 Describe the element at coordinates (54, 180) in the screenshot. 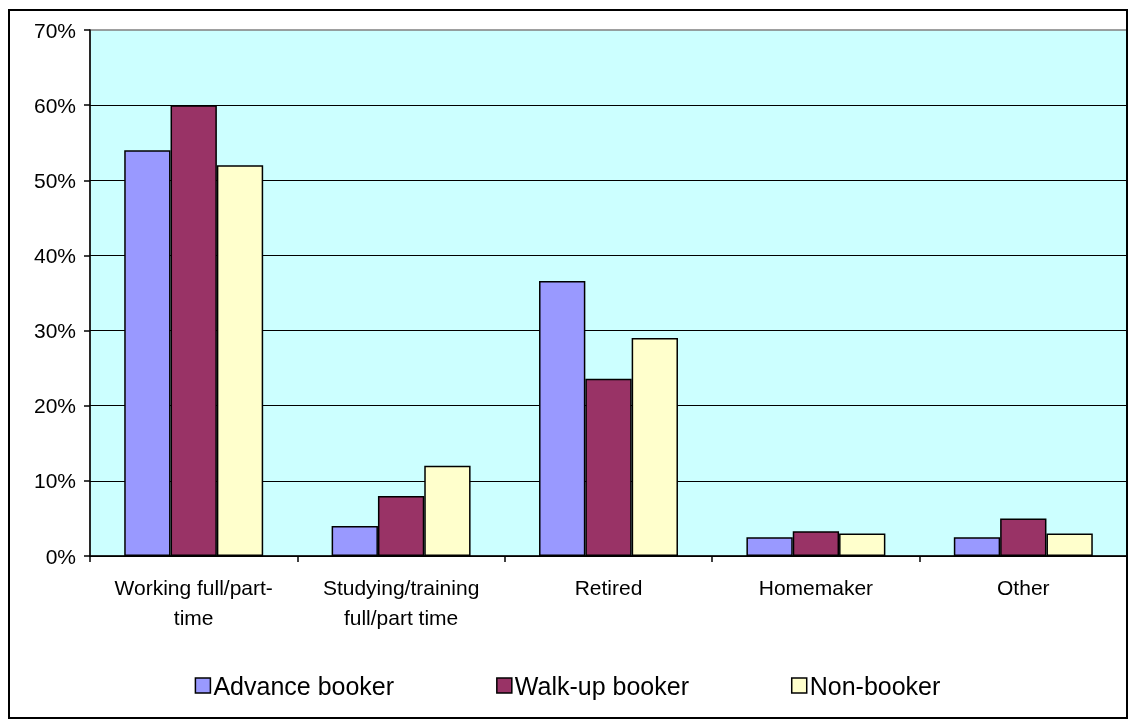

I see `y-tick-label: 50%` at that location.